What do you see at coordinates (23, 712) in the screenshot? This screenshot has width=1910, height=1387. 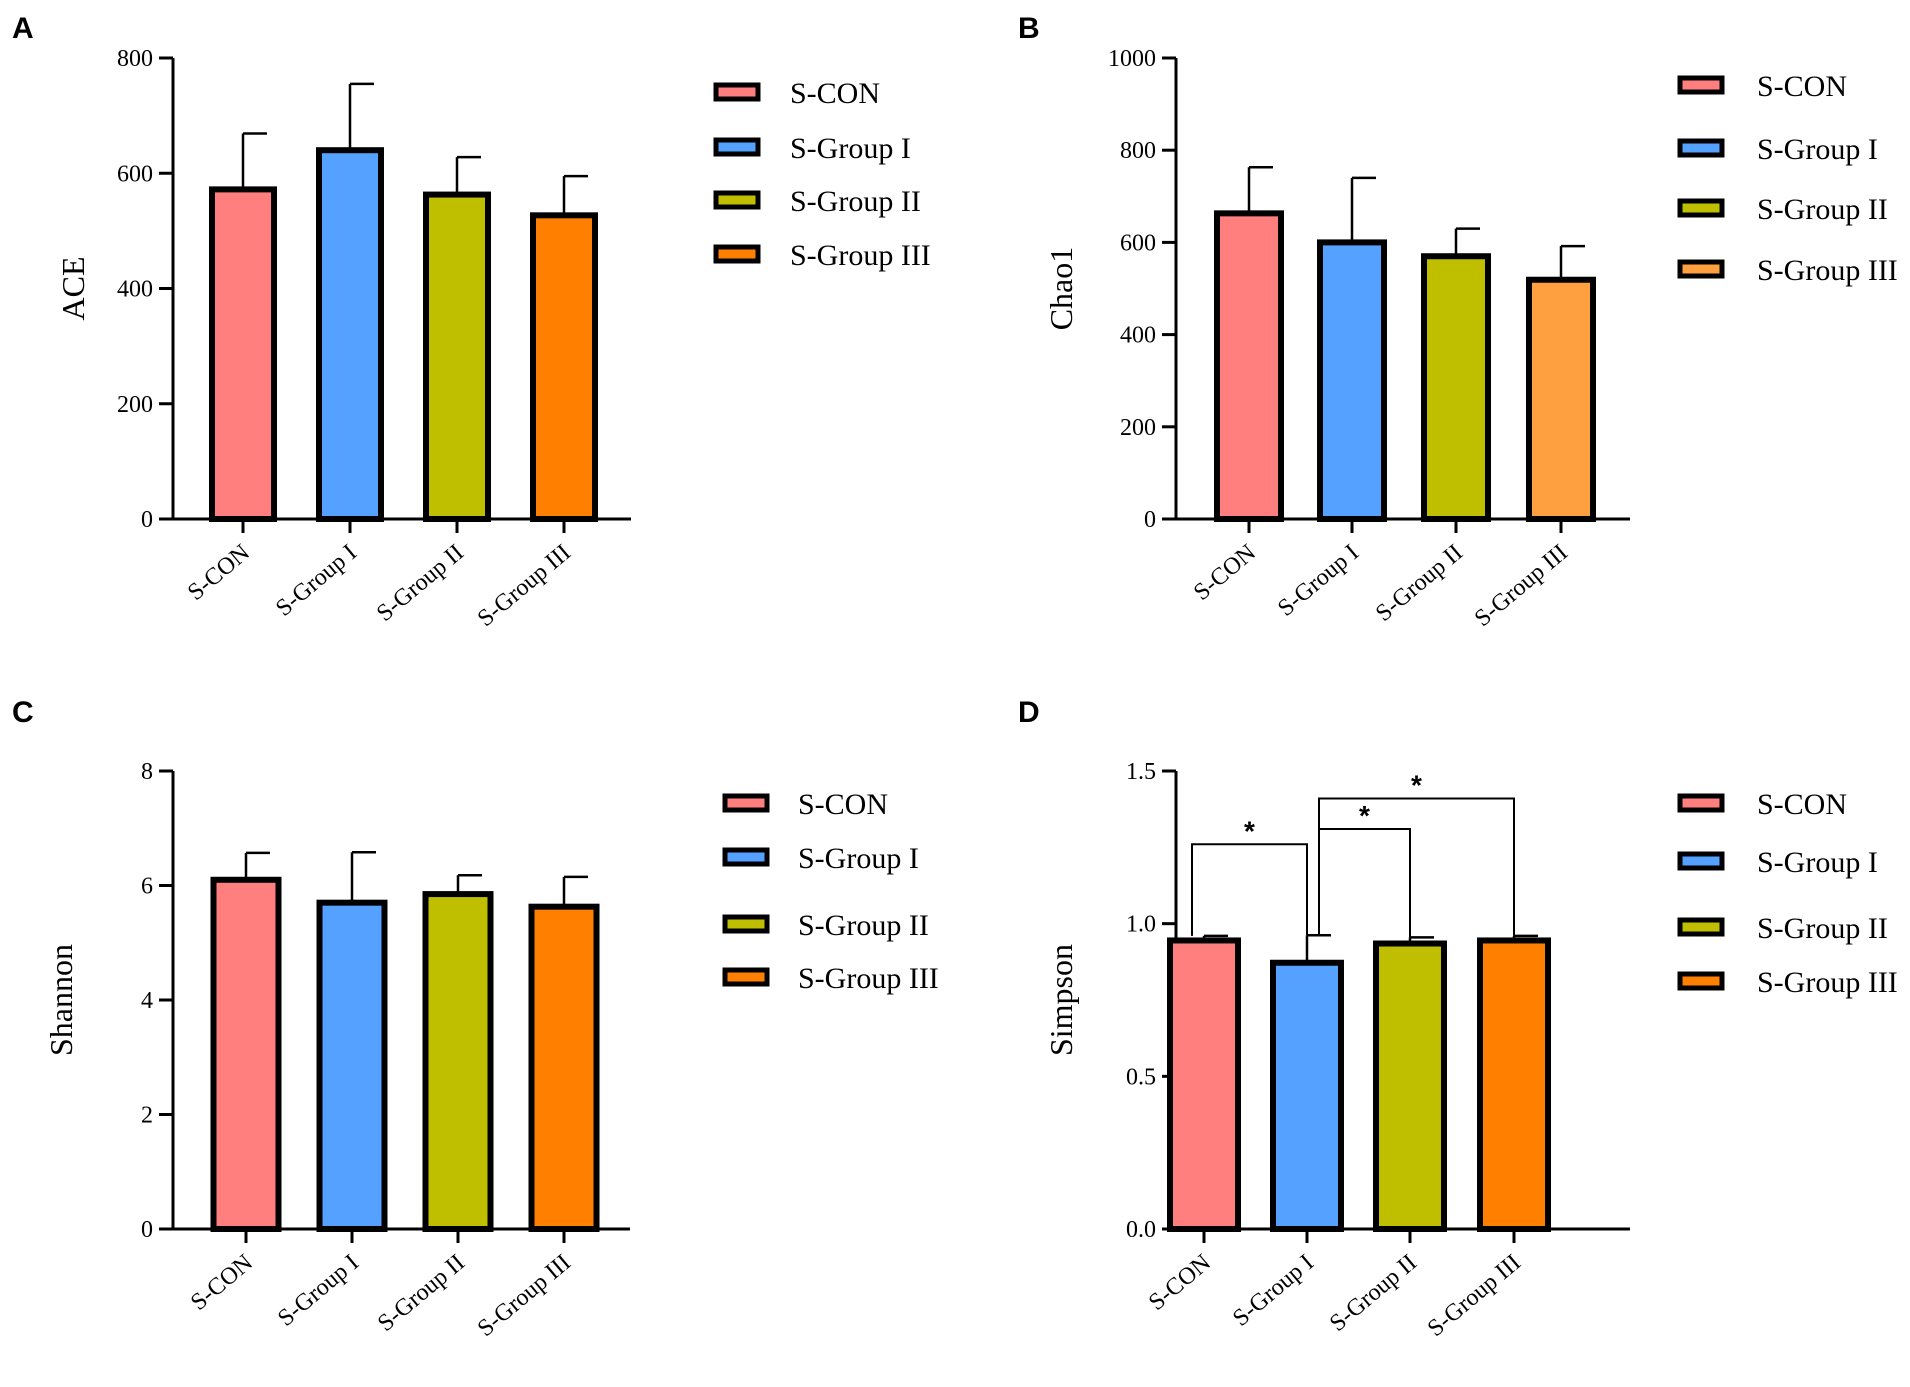 I see `panel-label: C` at bounding box center [23, 712].